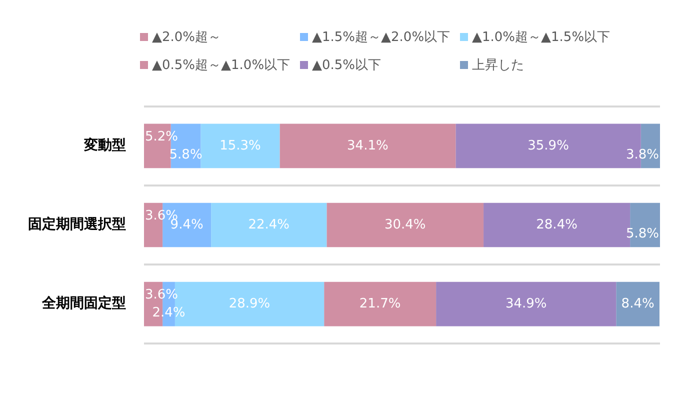 Image resolution: width=675 pixels, height=397 pixels. What do you see at coordinates (548, 146) in the screenshot?
I see `data-label: 35.9%` at bounding box center [548, 146].